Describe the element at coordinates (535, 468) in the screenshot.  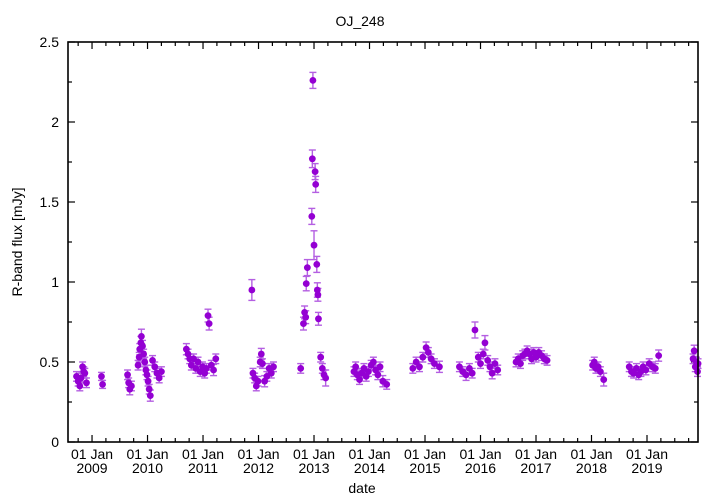
I see `x-tick-label-line2: 2017` at that location.